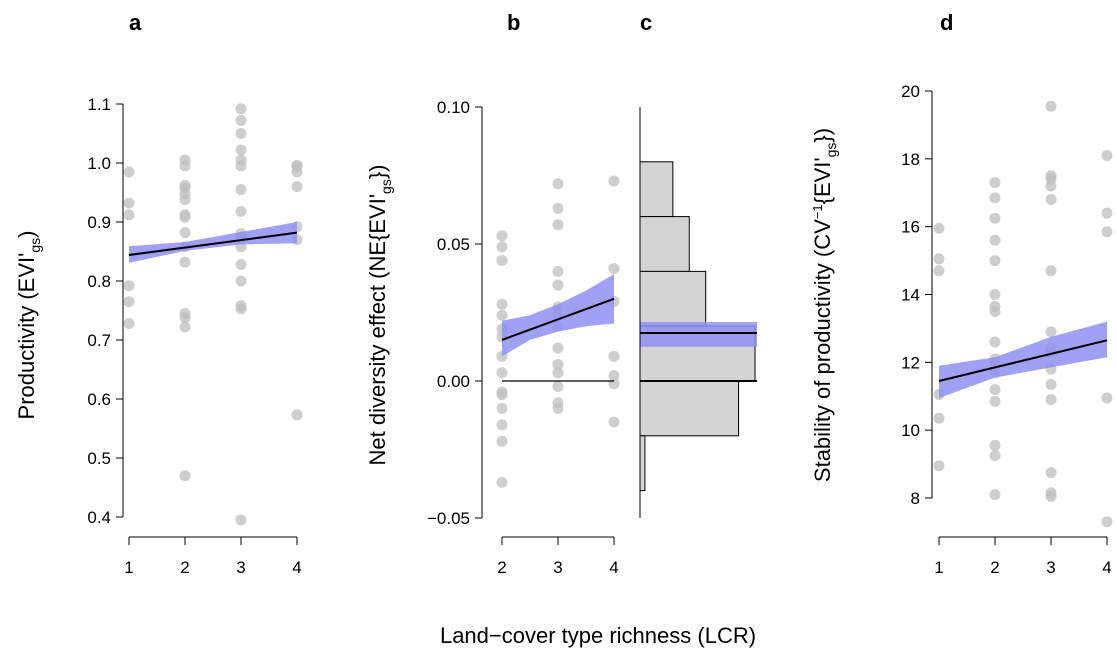 The width and height of the screenshot is (1117, 659). I want to click on x-tick-label-b-0: 2, so click(501, 567).